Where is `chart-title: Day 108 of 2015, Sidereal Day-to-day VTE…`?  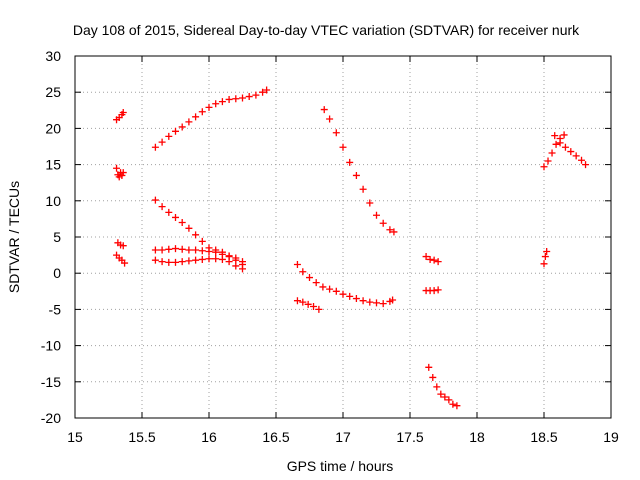 chart-title: Day 108 of 2015, Sidereal Day-to-day VTE… is located at coordinates (326, 30).